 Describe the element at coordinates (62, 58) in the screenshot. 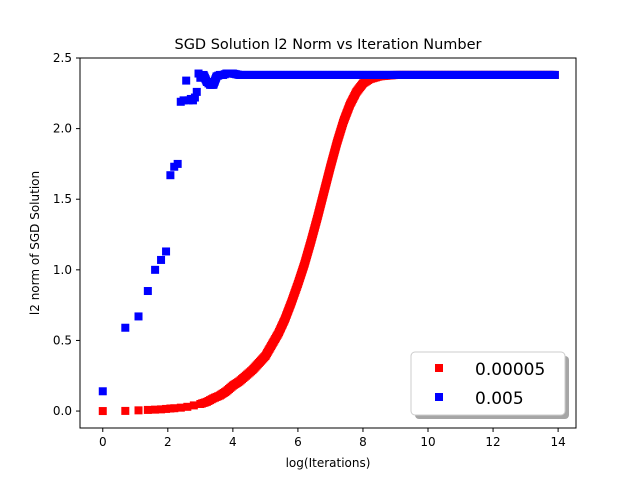

I see `y-tick-label: 2.5` at that location.